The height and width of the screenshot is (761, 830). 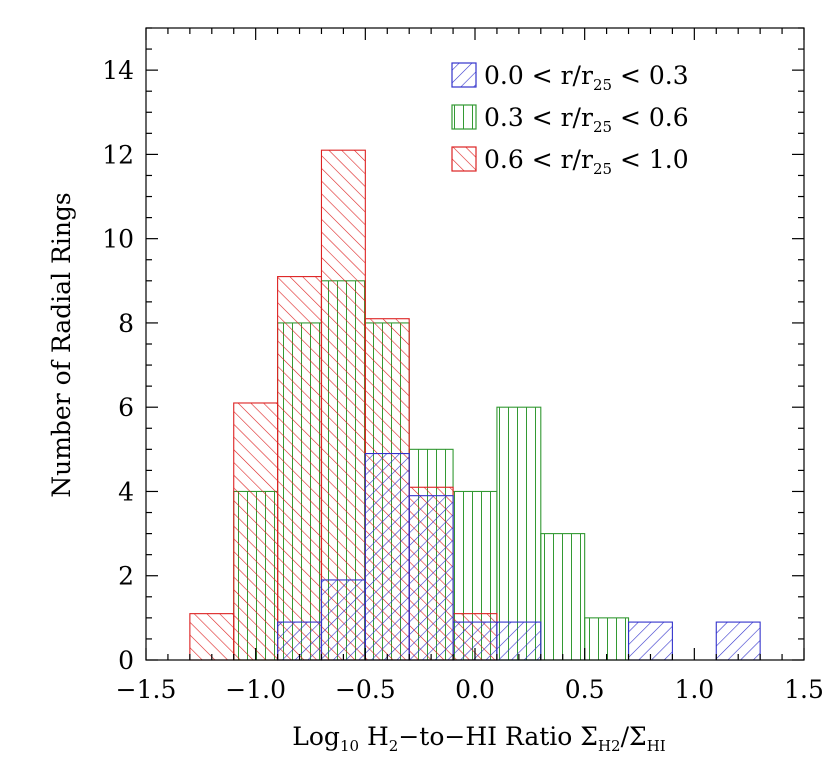 I want to click on x-tick-label: −1.5, so click(x=146, y=689).